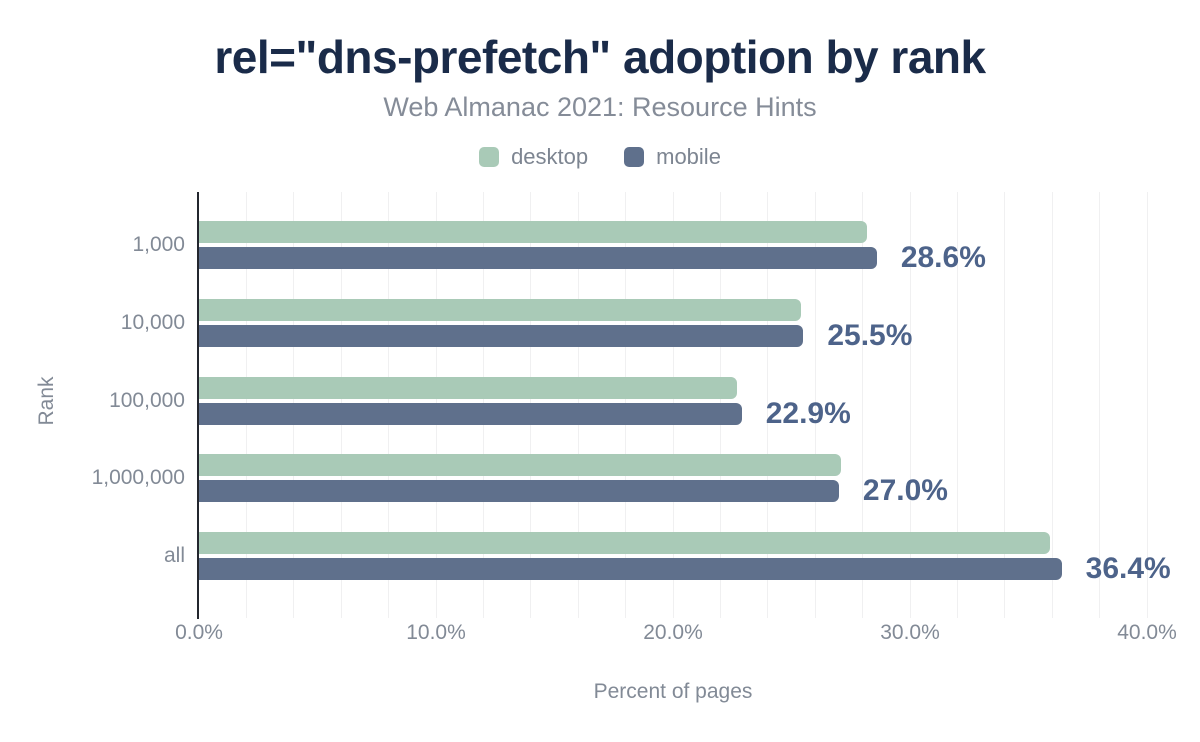 This screenshot has width=1200, height=742. Describe the element at coordinates (808, 413) in the screenshot. I see `value-label: 22.9%` at that location.